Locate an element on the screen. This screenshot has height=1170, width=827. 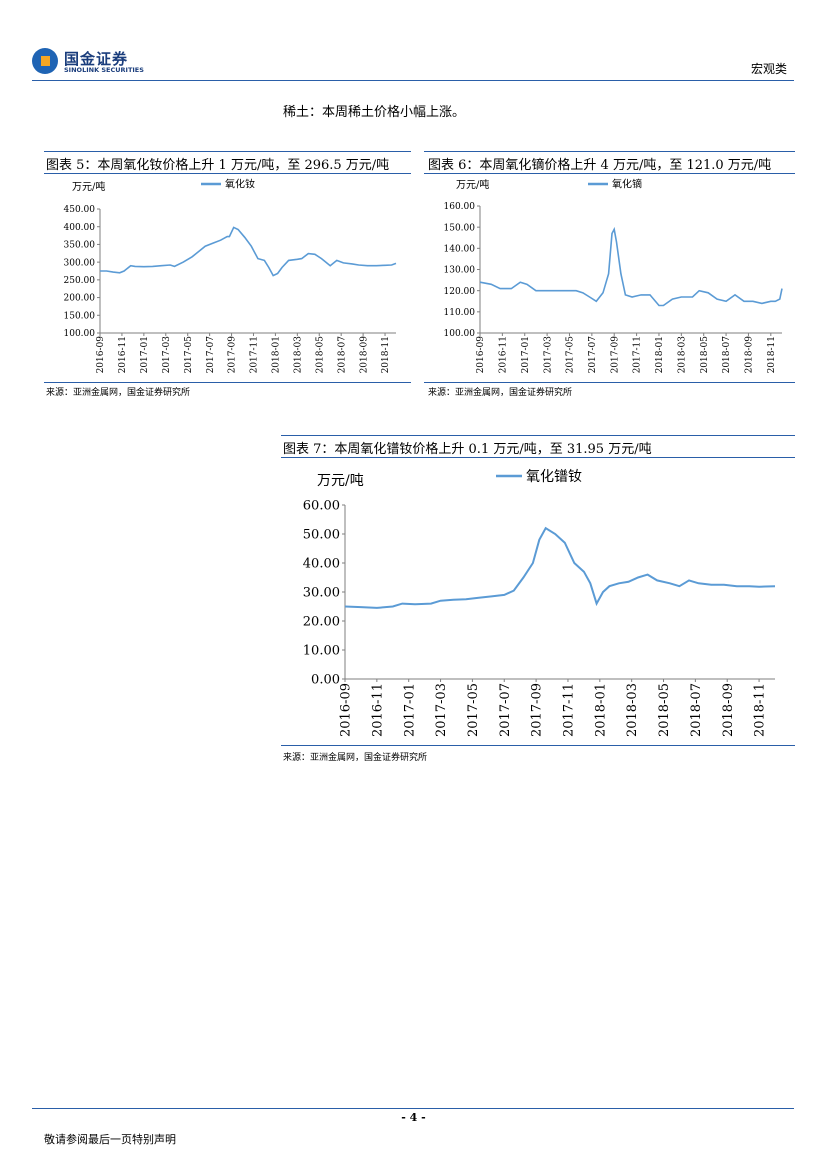
legend-label: 氧化镝 is located at coordinates (627, 183).